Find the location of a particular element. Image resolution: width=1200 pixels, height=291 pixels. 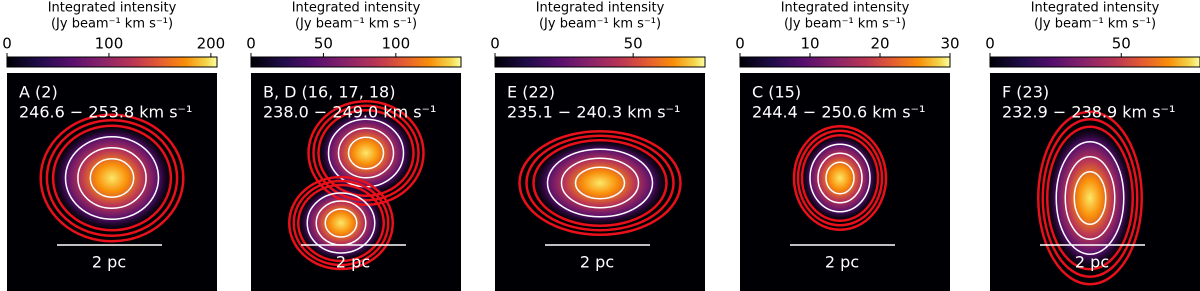

velocity-range: 244.4 − 250.6 km s⁻¹ is located at coordinates (838, 112).